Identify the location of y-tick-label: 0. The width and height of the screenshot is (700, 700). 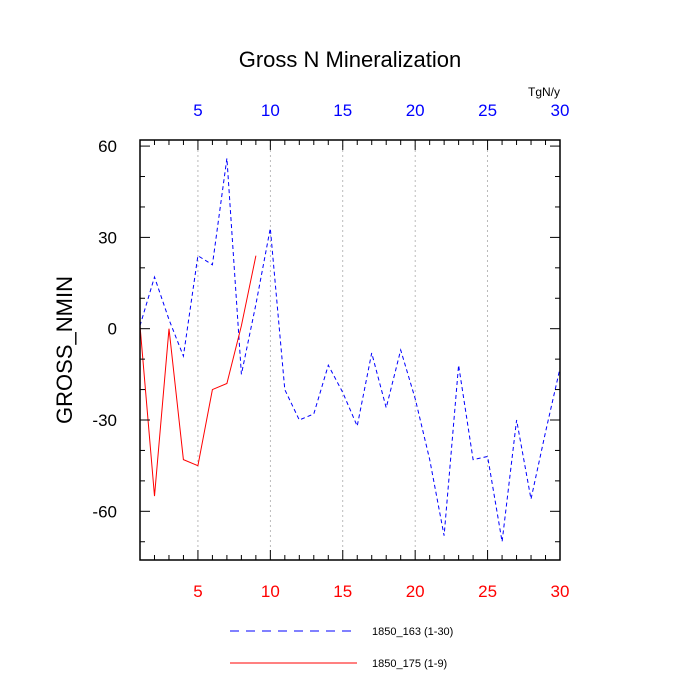
(112, 329).